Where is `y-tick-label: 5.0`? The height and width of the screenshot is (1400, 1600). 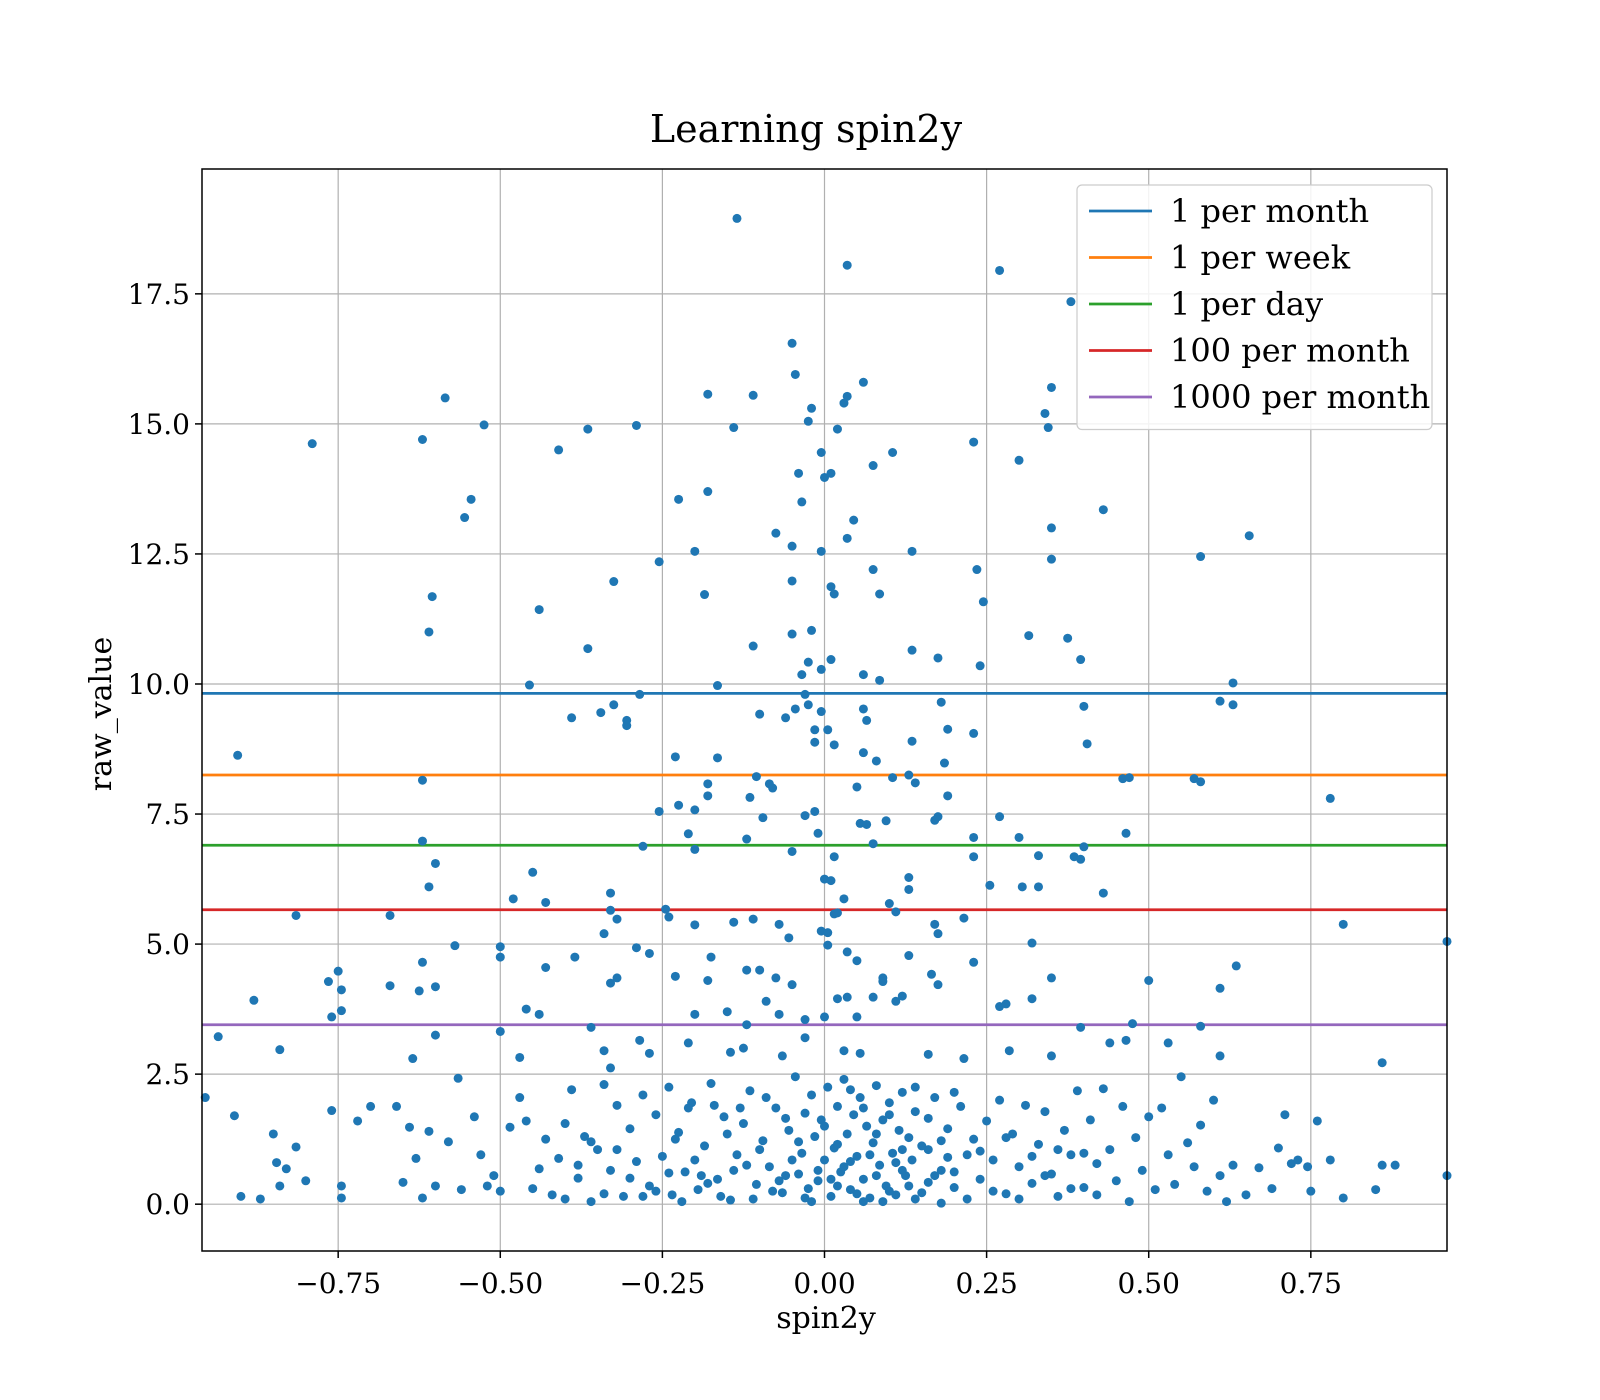 y-tick-label: 5.0 is located at coordinates (167, 944).